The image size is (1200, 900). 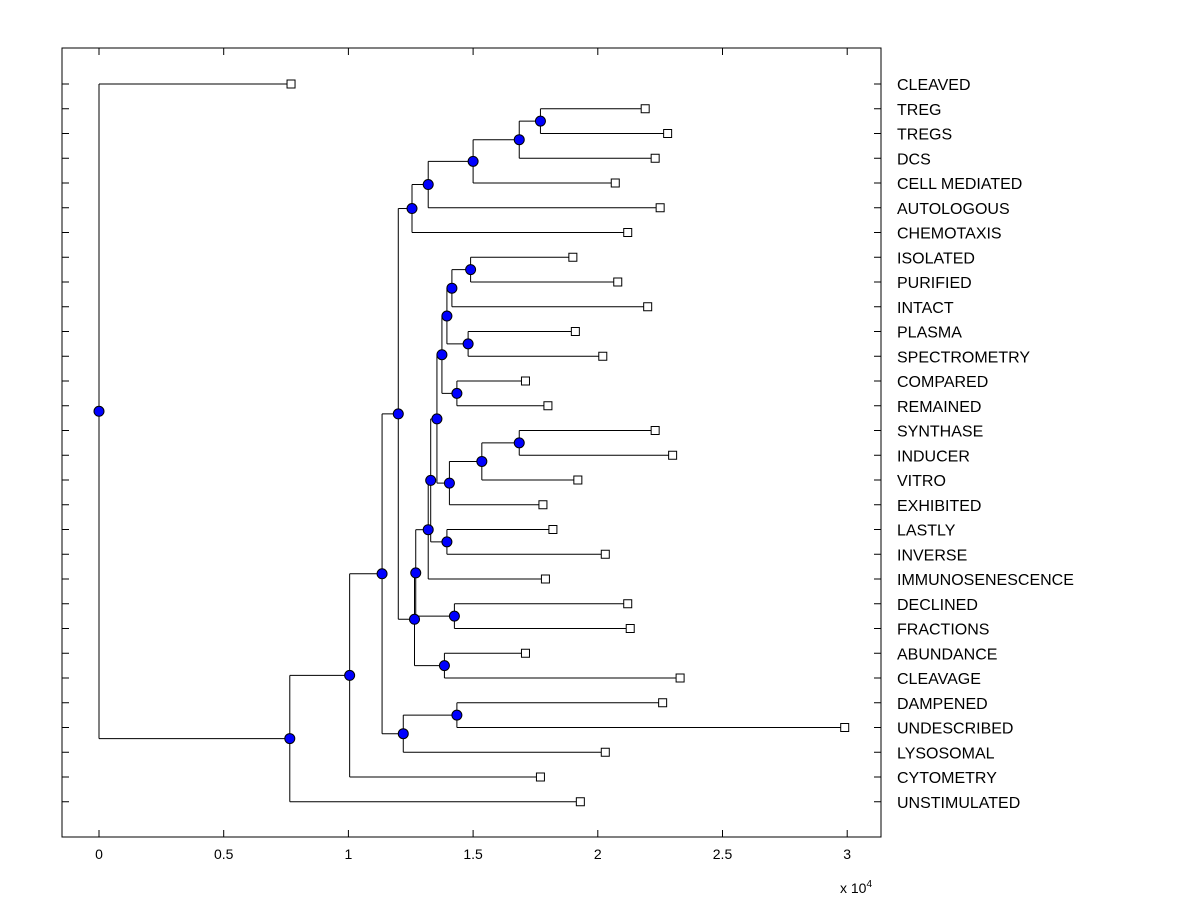 I want to click on leaf-label: INDUCER, so click(x=933, y=456).